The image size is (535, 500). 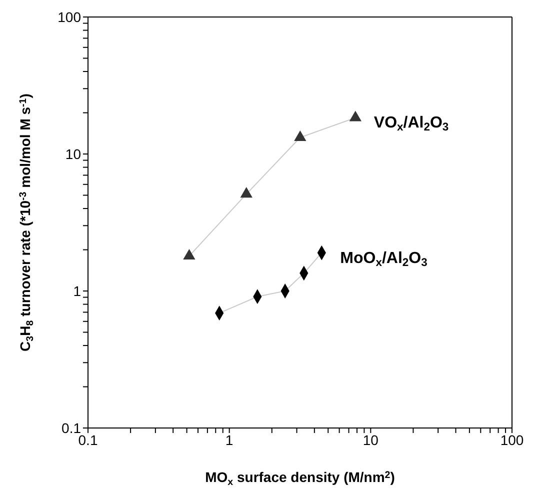 What do you see at coordinates (384, 259) in the screenshot?
I see `series-label: MoO$_{x}$/Al$_{2}$O$_{3}$` at bounding box center [384, 259].